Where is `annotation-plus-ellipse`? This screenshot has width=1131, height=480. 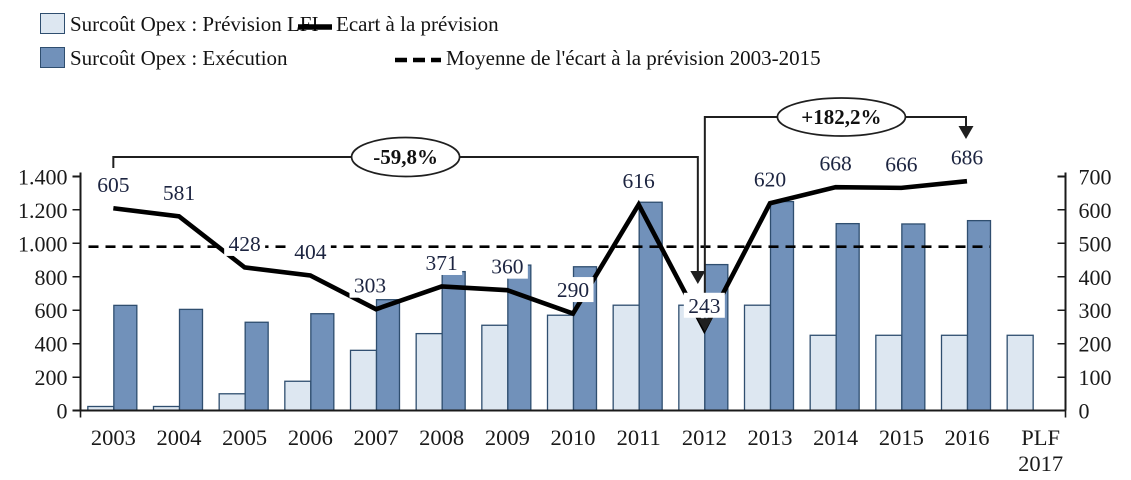 annotation-plus-ellipse is located at coordinates (841, 117).